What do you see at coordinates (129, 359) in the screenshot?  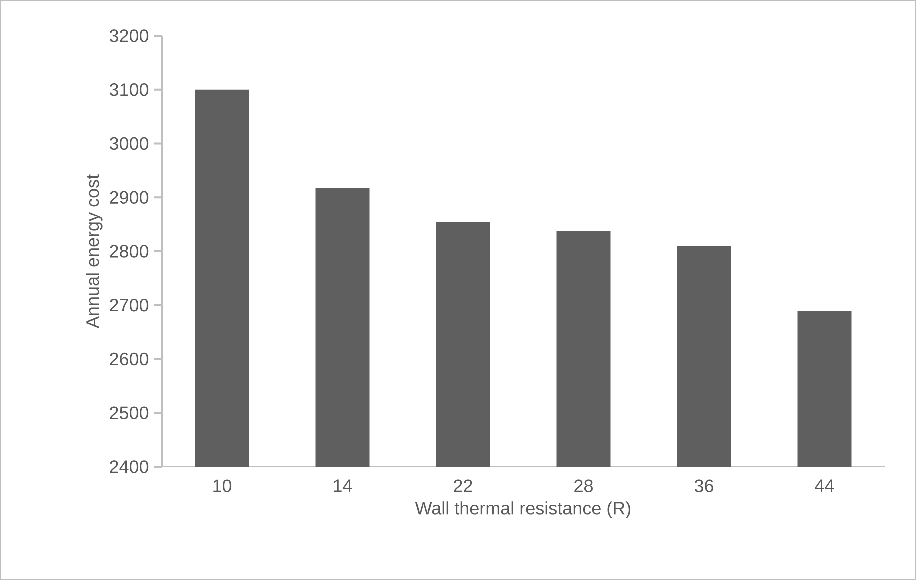 I see `y-tick-label: 2600` at bounding box center [129, 359].